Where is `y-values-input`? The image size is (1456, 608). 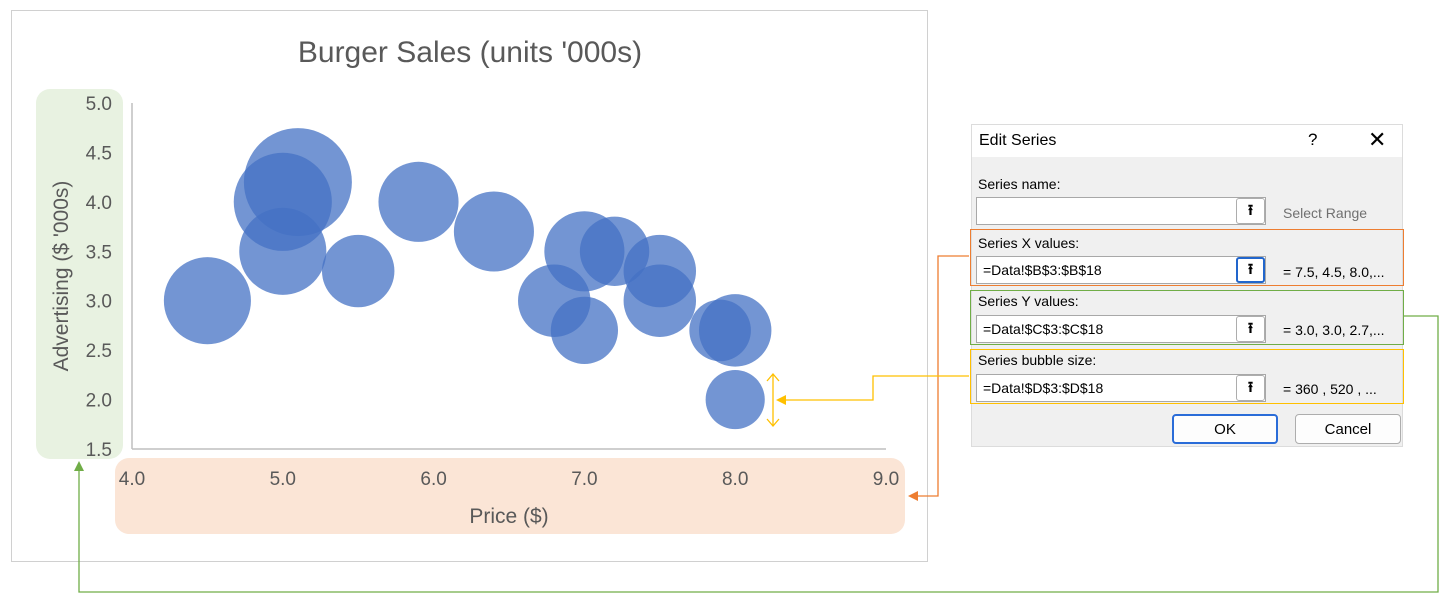 y-values-input is located at coordinates (1121, 329).